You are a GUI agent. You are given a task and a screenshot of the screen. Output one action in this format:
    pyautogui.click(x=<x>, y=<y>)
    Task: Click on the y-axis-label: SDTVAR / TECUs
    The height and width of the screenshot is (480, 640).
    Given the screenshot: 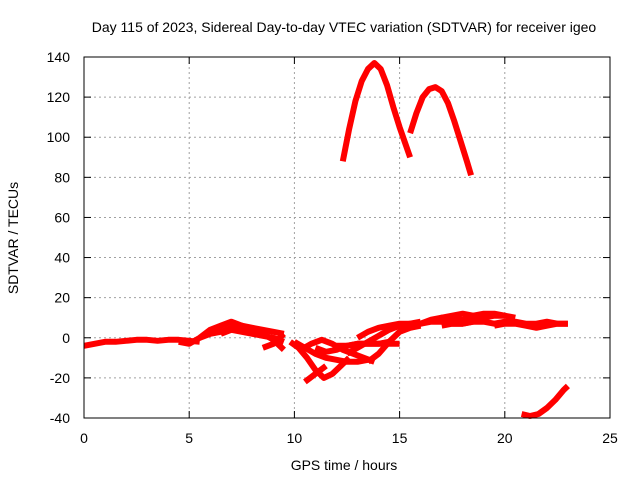 What is the action you would take?
    pyautogui.click(x=13, y=238)
    